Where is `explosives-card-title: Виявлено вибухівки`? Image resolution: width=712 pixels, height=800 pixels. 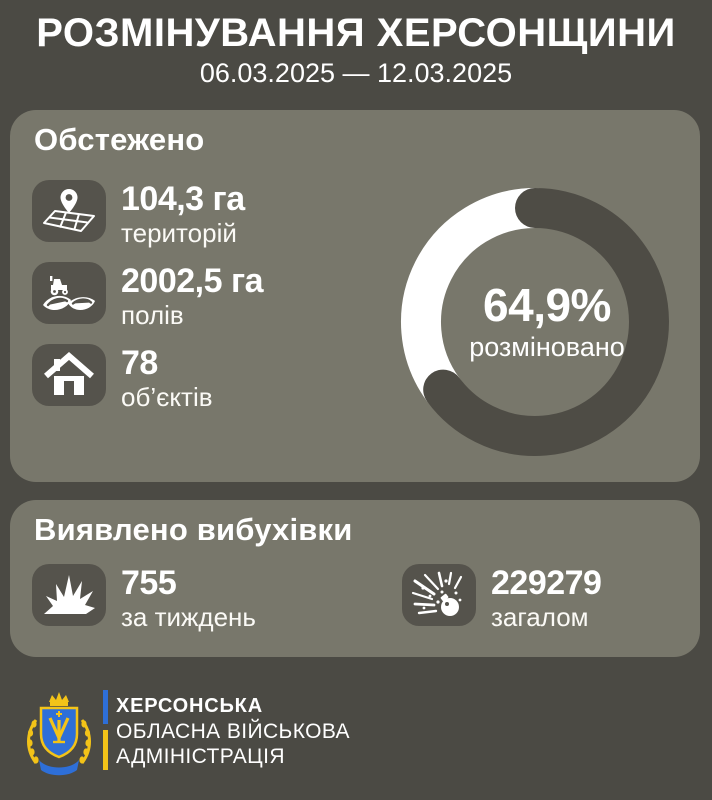 explosives-card-title: Виявлено вибухівки is located at coordinates (193, 529).